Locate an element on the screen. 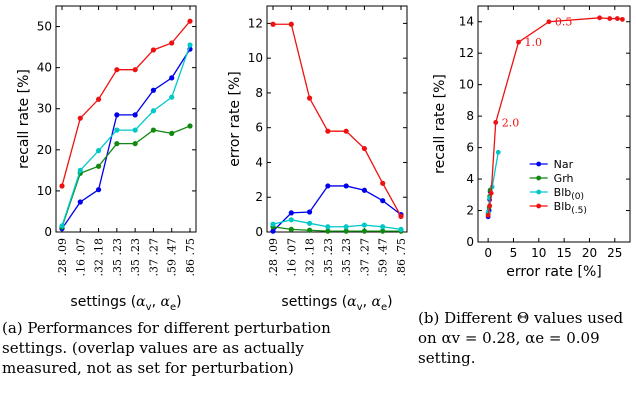  theta-chart-y-axis-label: recall rate [%] is located at coordinates (440, 124).